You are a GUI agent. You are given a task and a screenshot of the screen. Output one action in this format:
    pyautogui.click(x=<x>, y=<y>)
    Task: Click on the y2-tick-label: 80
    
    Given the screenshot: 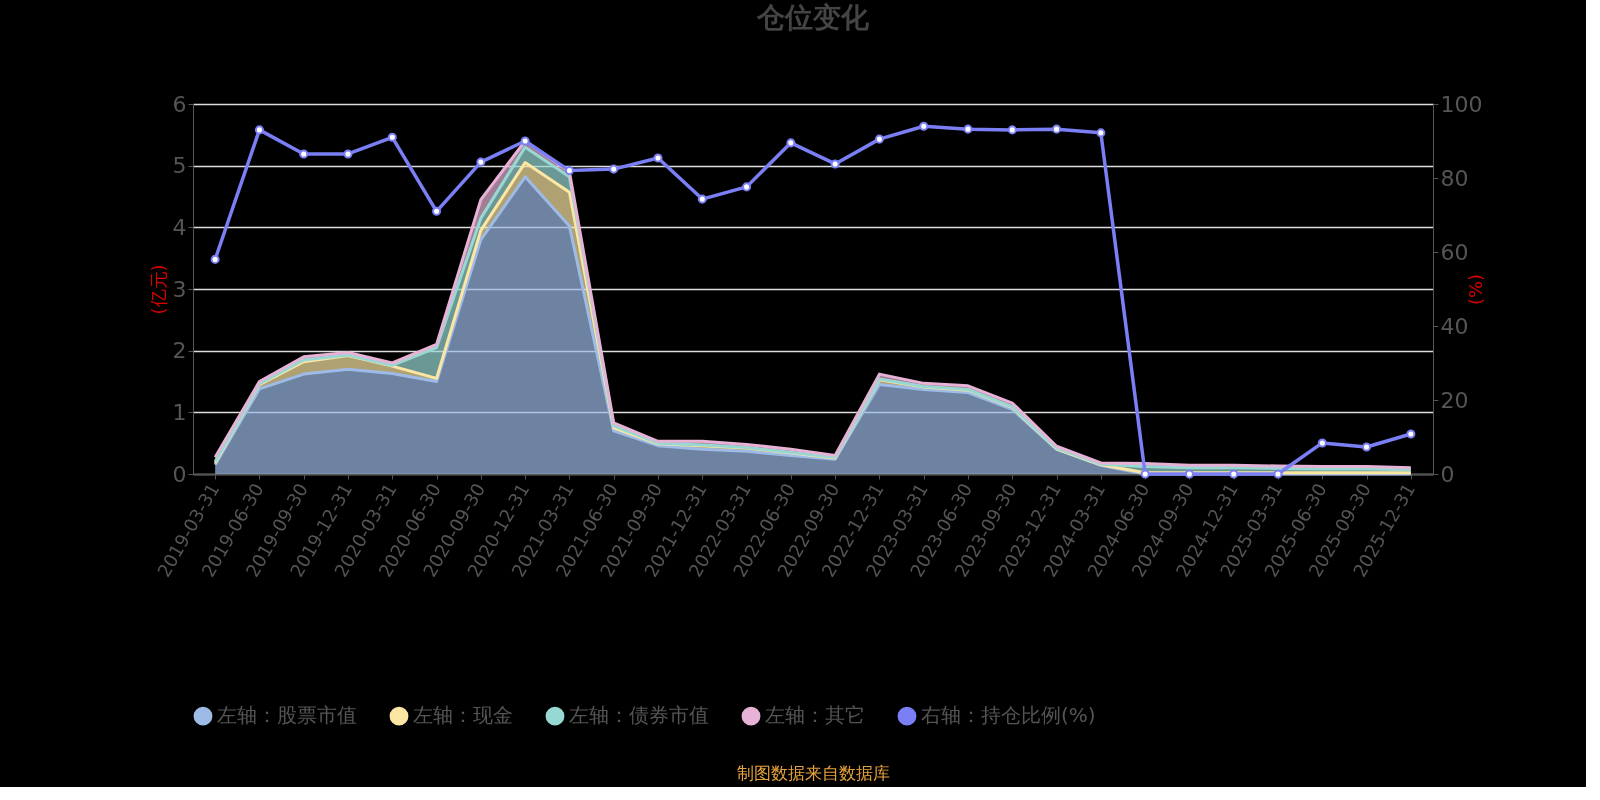 What is the action you would take?
    pyautogui.click(x=1454, y=178)
    